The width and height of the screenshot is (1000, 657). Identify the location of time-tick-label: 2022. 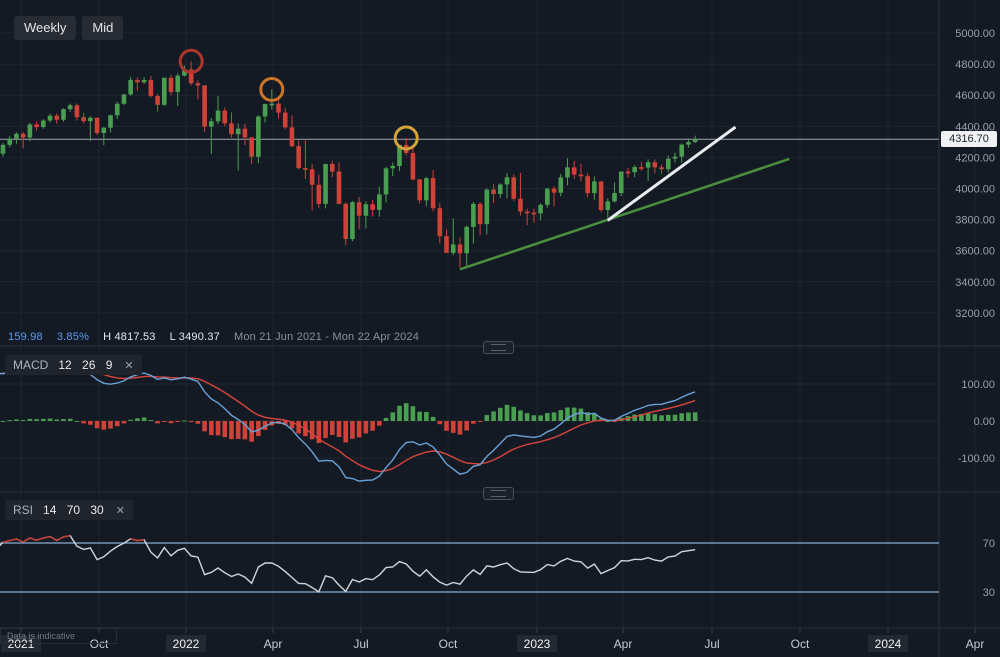
(186, 644).